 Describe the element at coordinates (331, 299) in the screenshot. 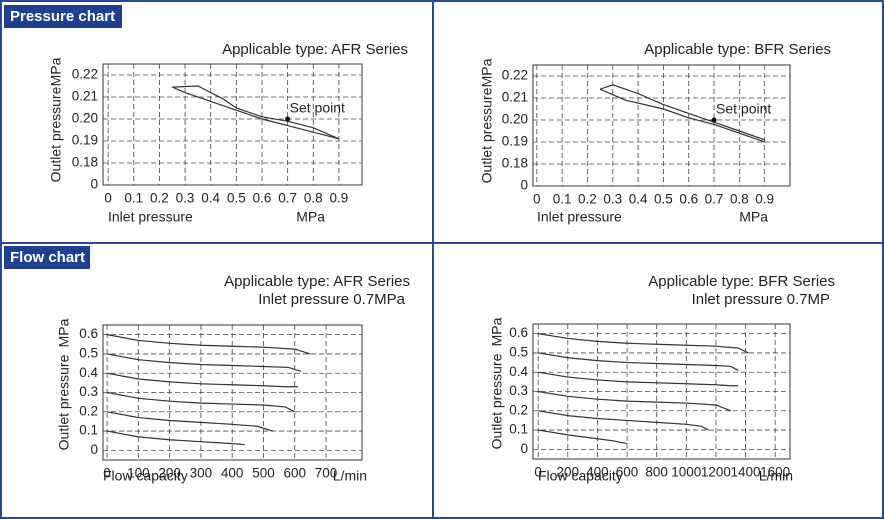

I see `chart-subtitle: Inlet pressure 0.7MPa` at that location.